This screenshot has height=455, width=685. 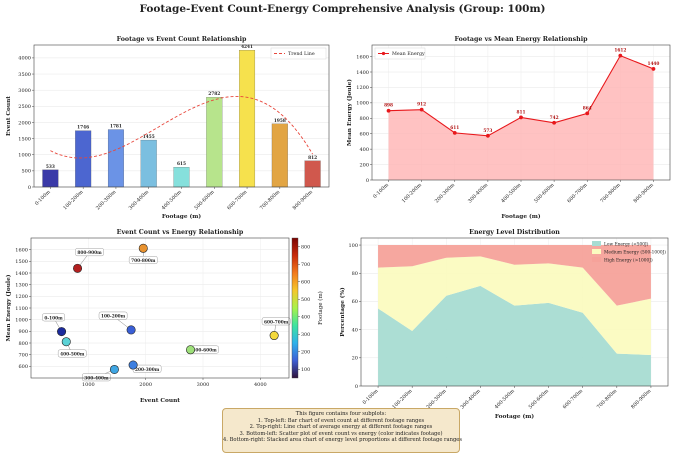 What do you see at coordinates (412, 193) in the screenshot?
I see `energy-x-tick-label: 100-200m` at bounding box center [412, 193].